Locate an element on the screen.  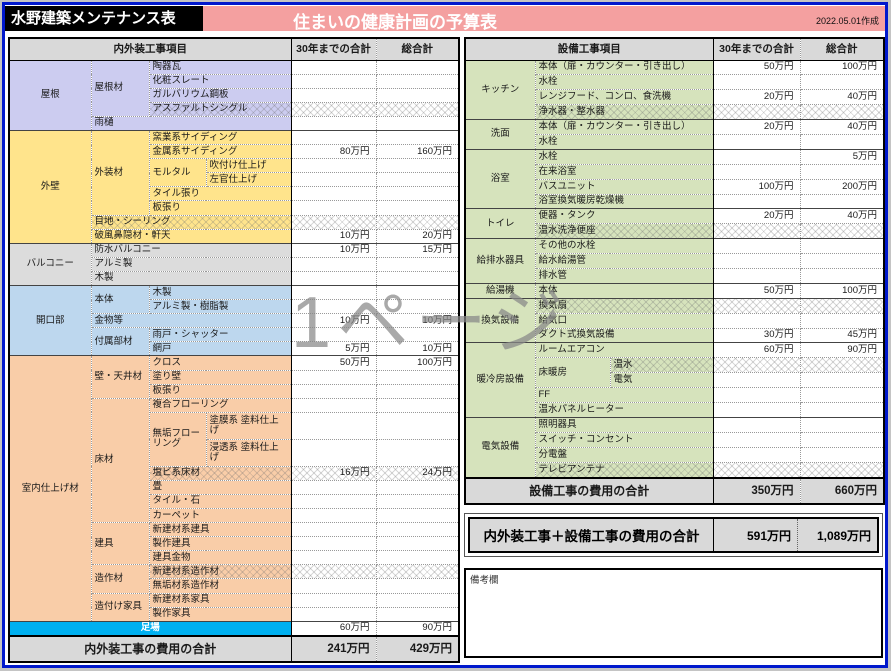
item-cell: 排水管 is located at coordinates (624, 275).